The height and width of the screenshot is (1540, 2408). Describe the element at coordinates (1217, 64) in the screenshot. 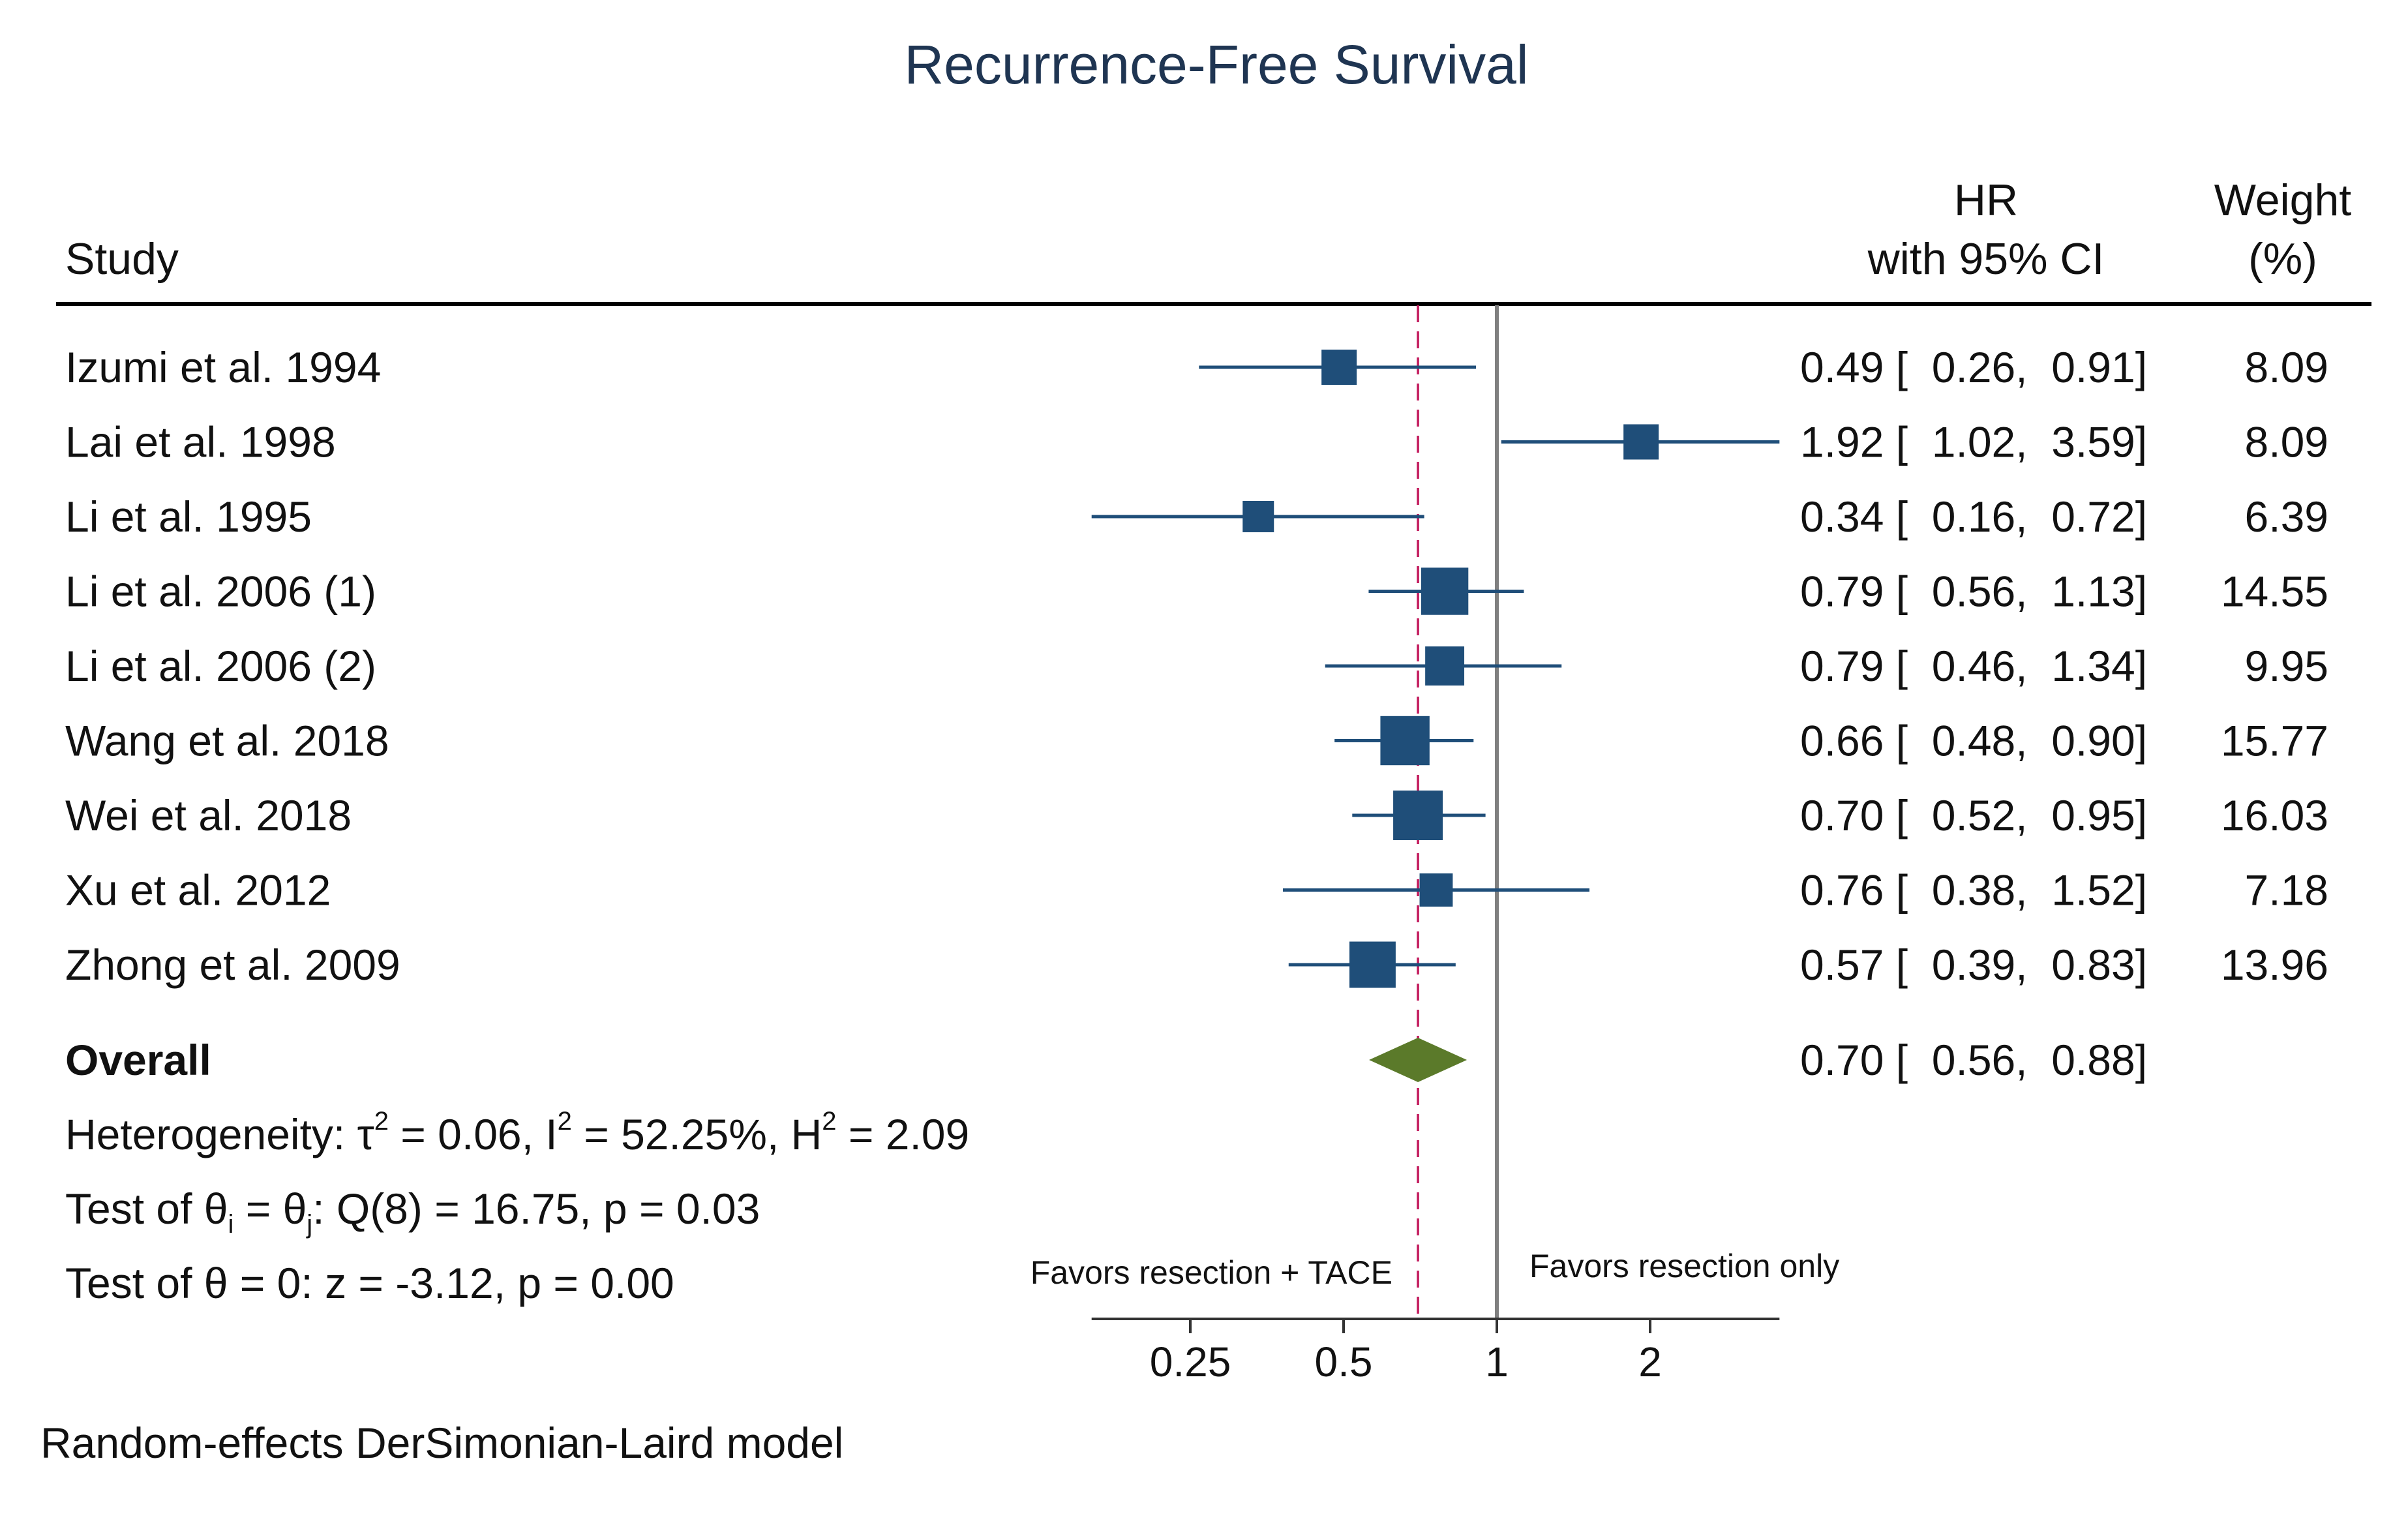

I see `chart-title: Recurrence-Free Survival` at that location.